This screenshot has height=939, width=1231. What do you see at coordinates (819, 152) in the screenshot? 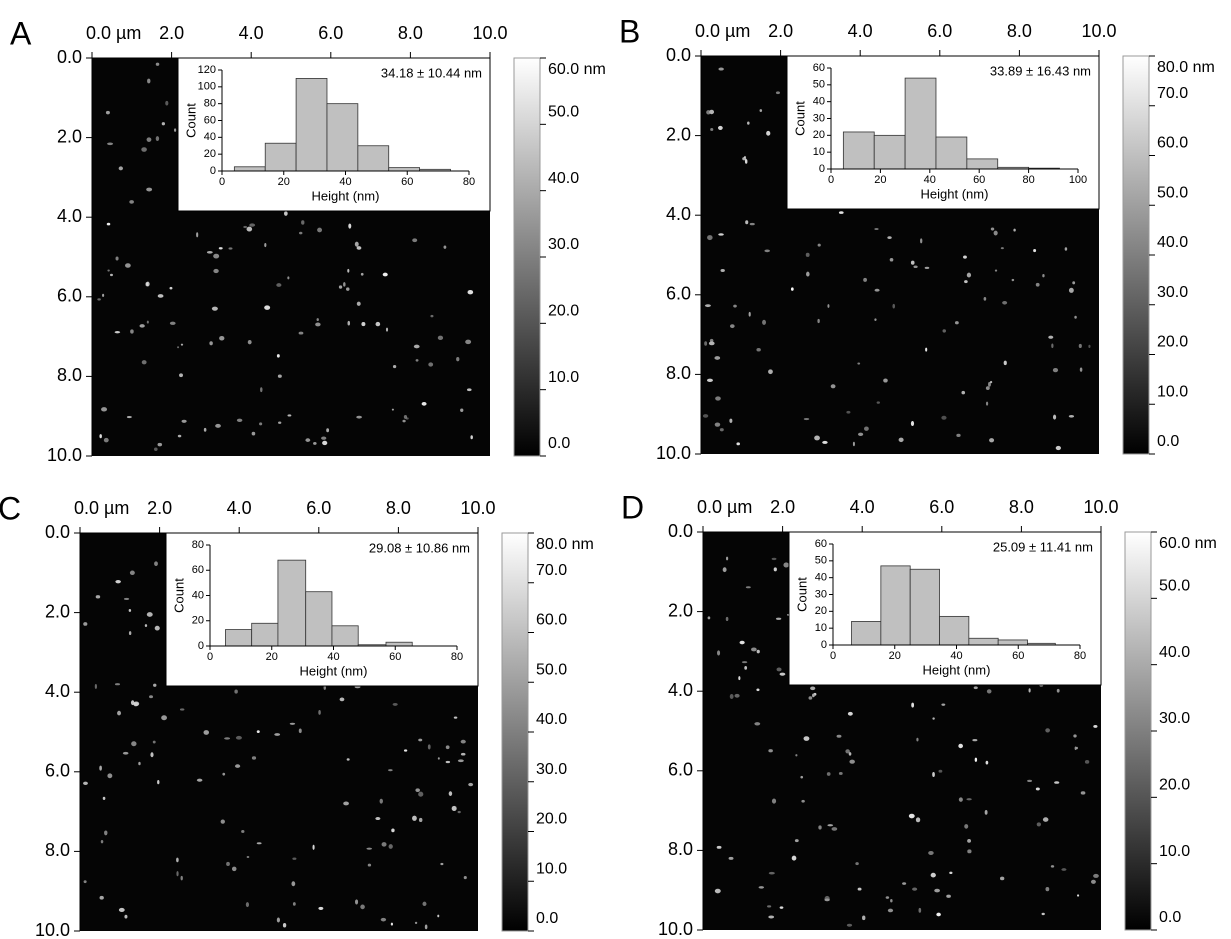
I see `y-tick-label: 10` at bounding box center [819, 152].